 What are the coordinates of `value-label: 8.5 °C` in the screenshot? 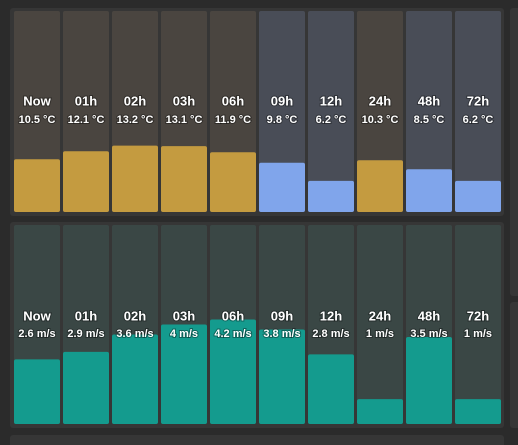 It's located at (429, 120).